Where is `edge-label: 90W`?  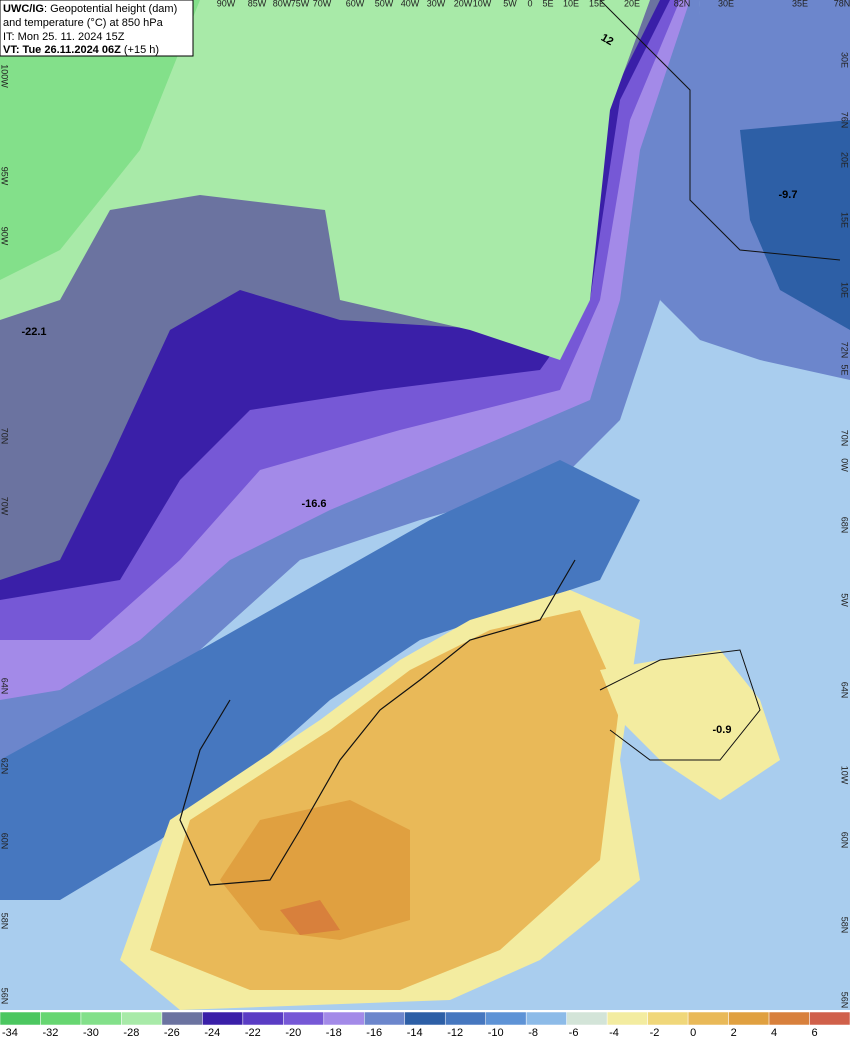
edge-label: 90W is located at coordinates (5, 236).